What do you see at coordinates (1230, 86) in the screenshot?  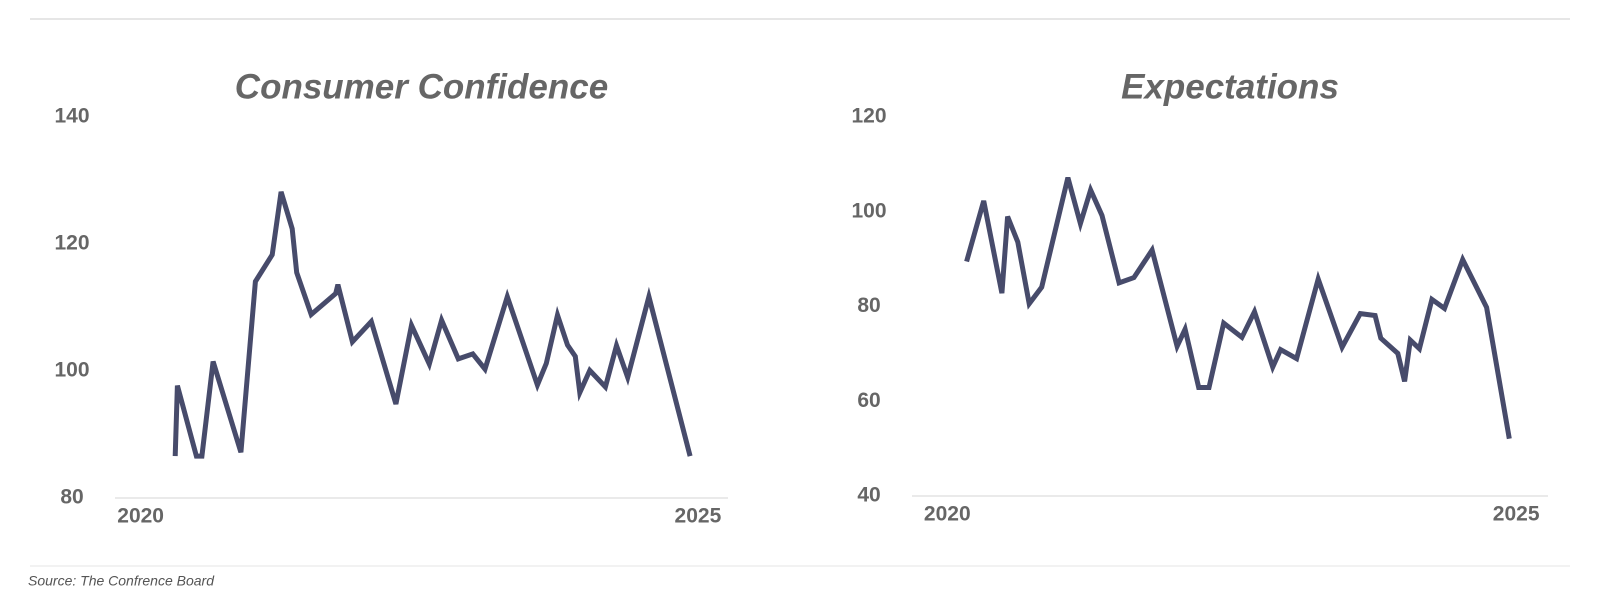 I see `chart-title: Expectations` at bounding box center [1230, 86].